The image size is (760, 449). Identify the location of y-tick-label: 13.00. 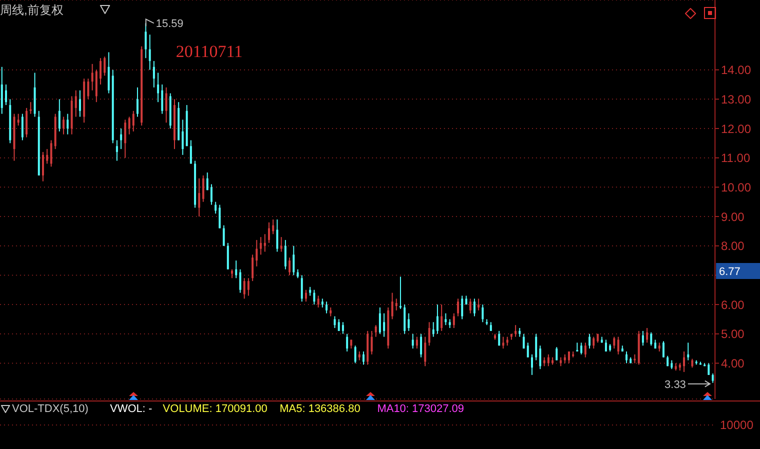
(736, 99).